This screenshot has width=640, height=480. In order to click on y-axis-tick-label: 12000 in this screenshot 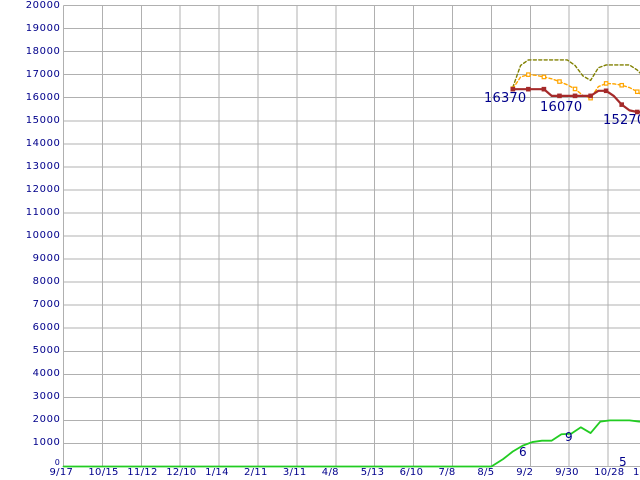, I will do `click(43, 189)`.